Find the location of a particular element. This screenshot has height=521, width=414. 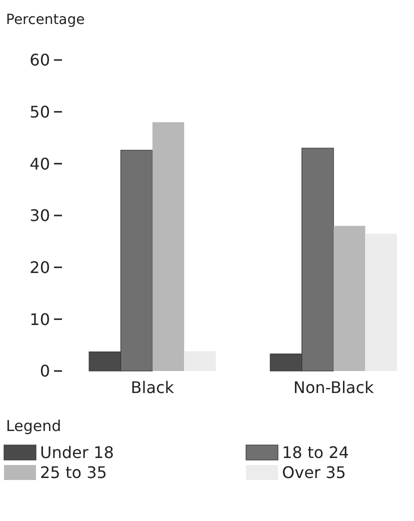

x-tick-label: Black is located at coordinates (152, 387).